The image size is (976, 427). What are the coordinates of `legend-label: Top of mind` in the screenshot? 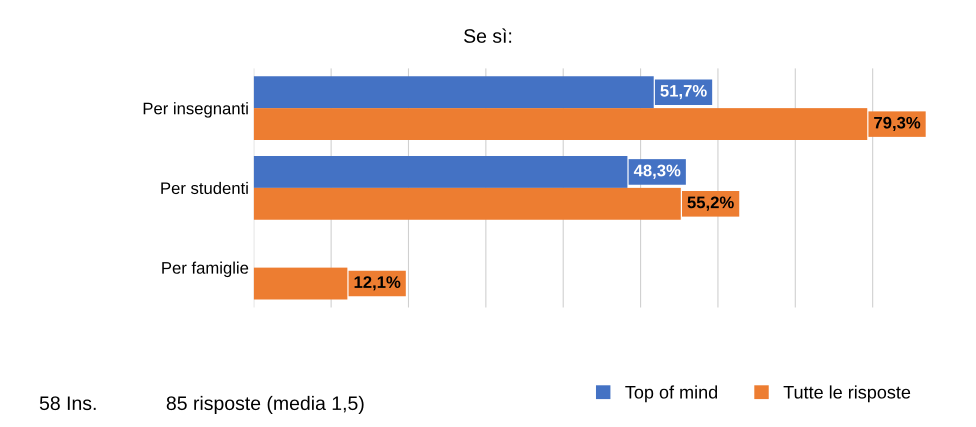 It's located at (671, 393).